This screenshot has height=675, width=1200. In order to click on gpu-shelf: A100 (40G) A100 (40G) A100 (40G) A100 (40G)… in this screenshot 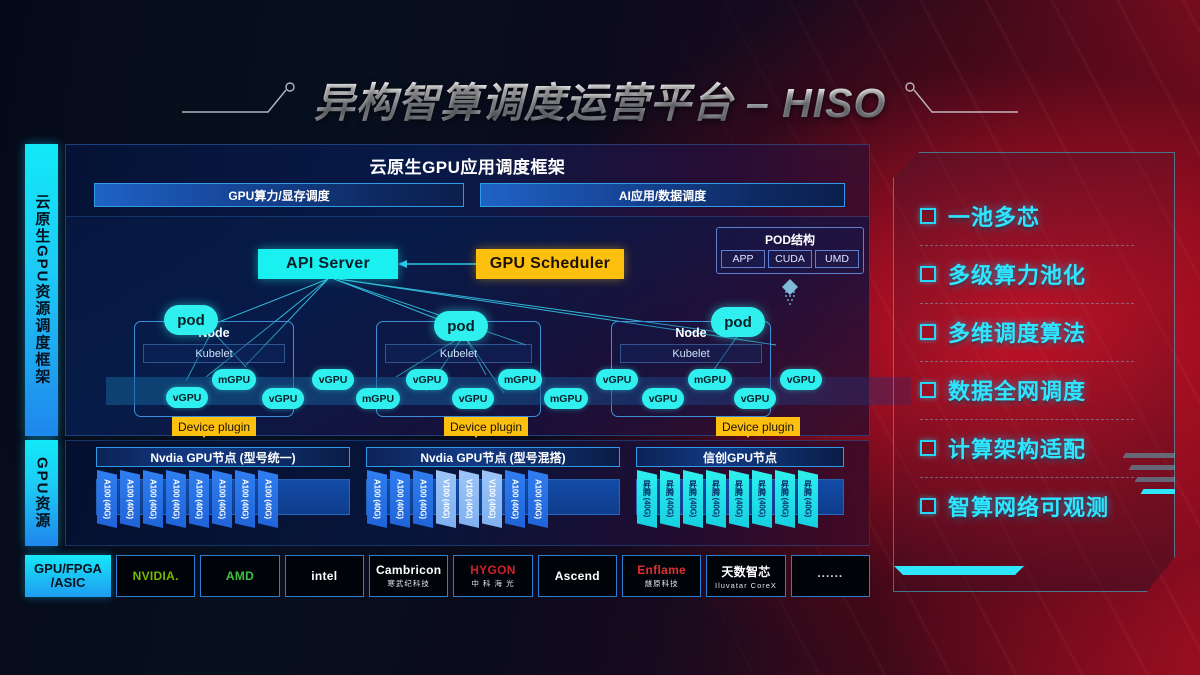, I will do `click(223, 499)`.